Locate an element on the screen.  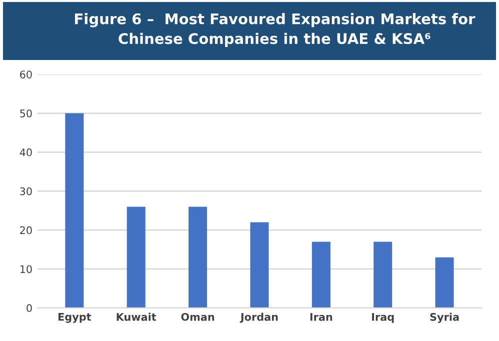
x-tick-label: Kuwait is located at coordinates (136, 316).